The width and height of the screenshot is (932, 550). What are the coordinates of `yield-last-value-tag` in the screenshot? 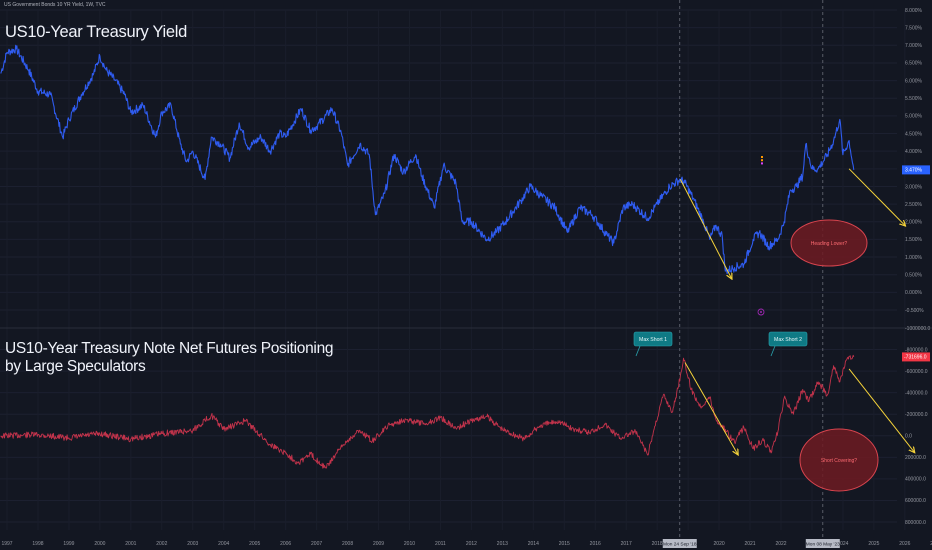 It's located at (916, 170).